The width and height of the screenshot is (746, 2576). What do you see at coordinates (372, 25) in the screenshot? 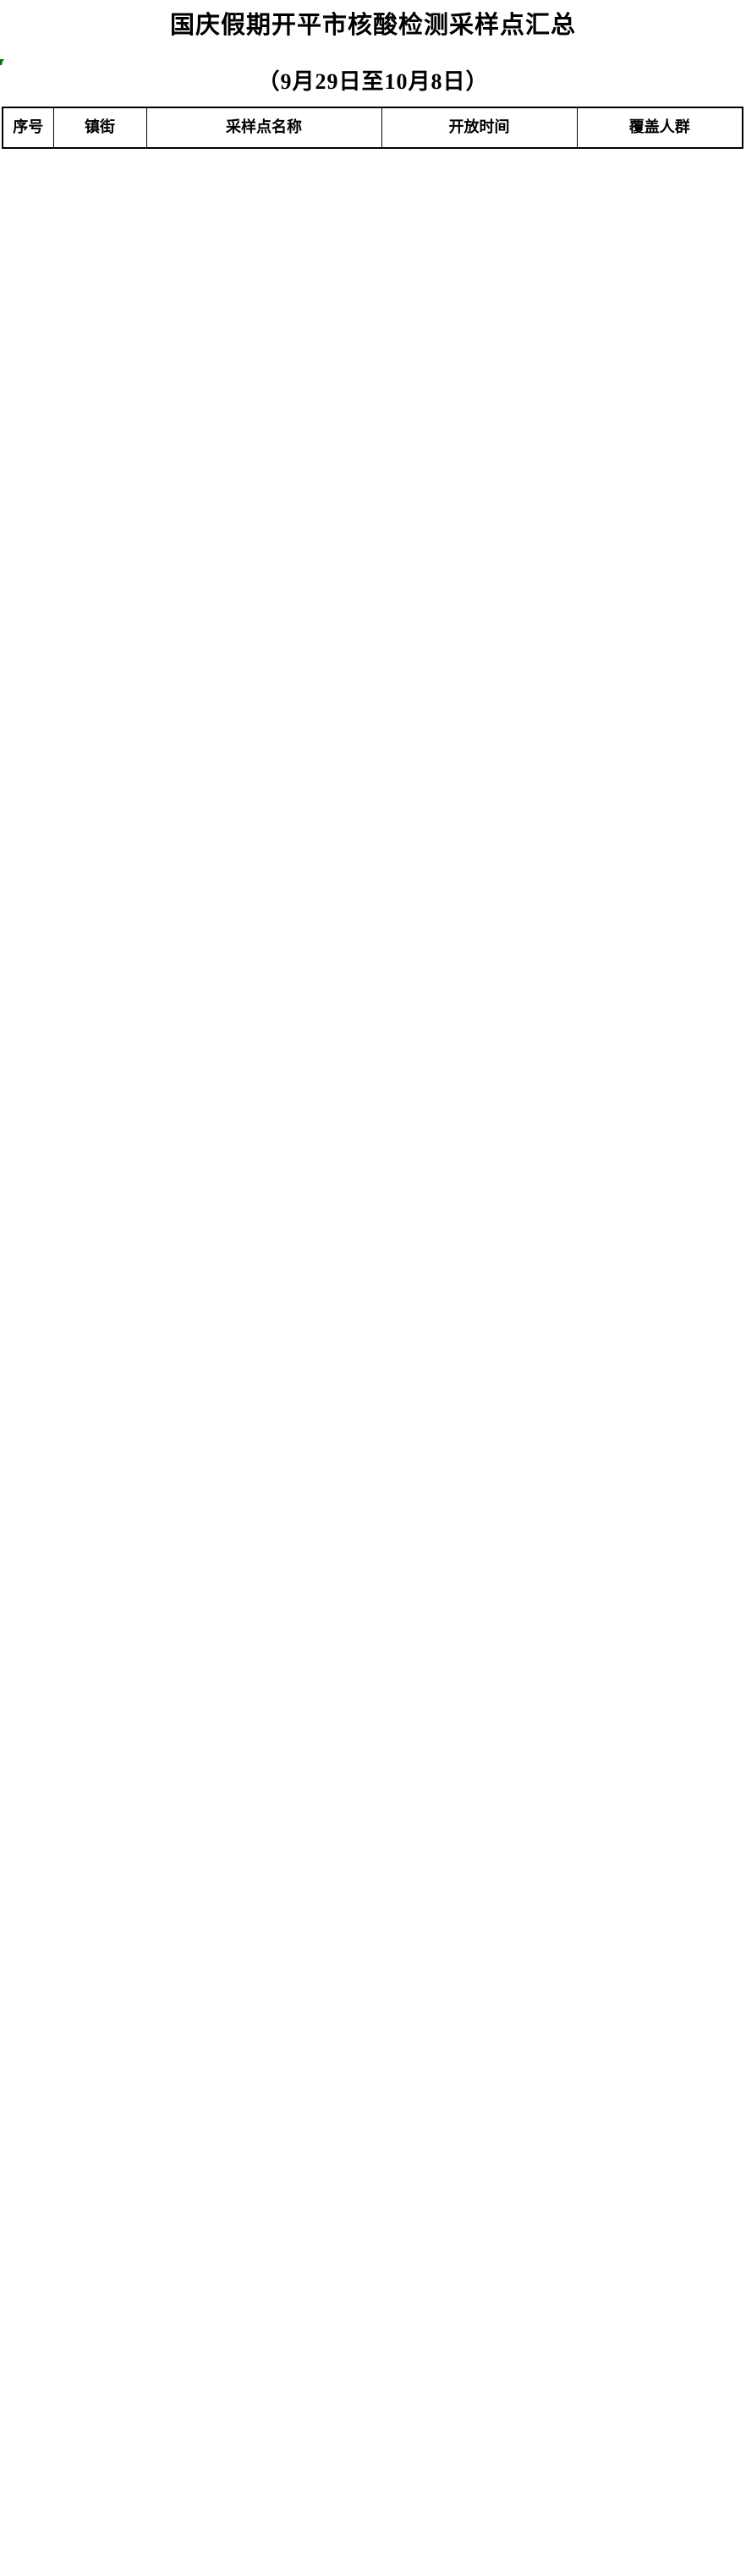
I see `page-title: 国庆假期开平市核酸检测采样点汇总` at bounding box center [372, 25].